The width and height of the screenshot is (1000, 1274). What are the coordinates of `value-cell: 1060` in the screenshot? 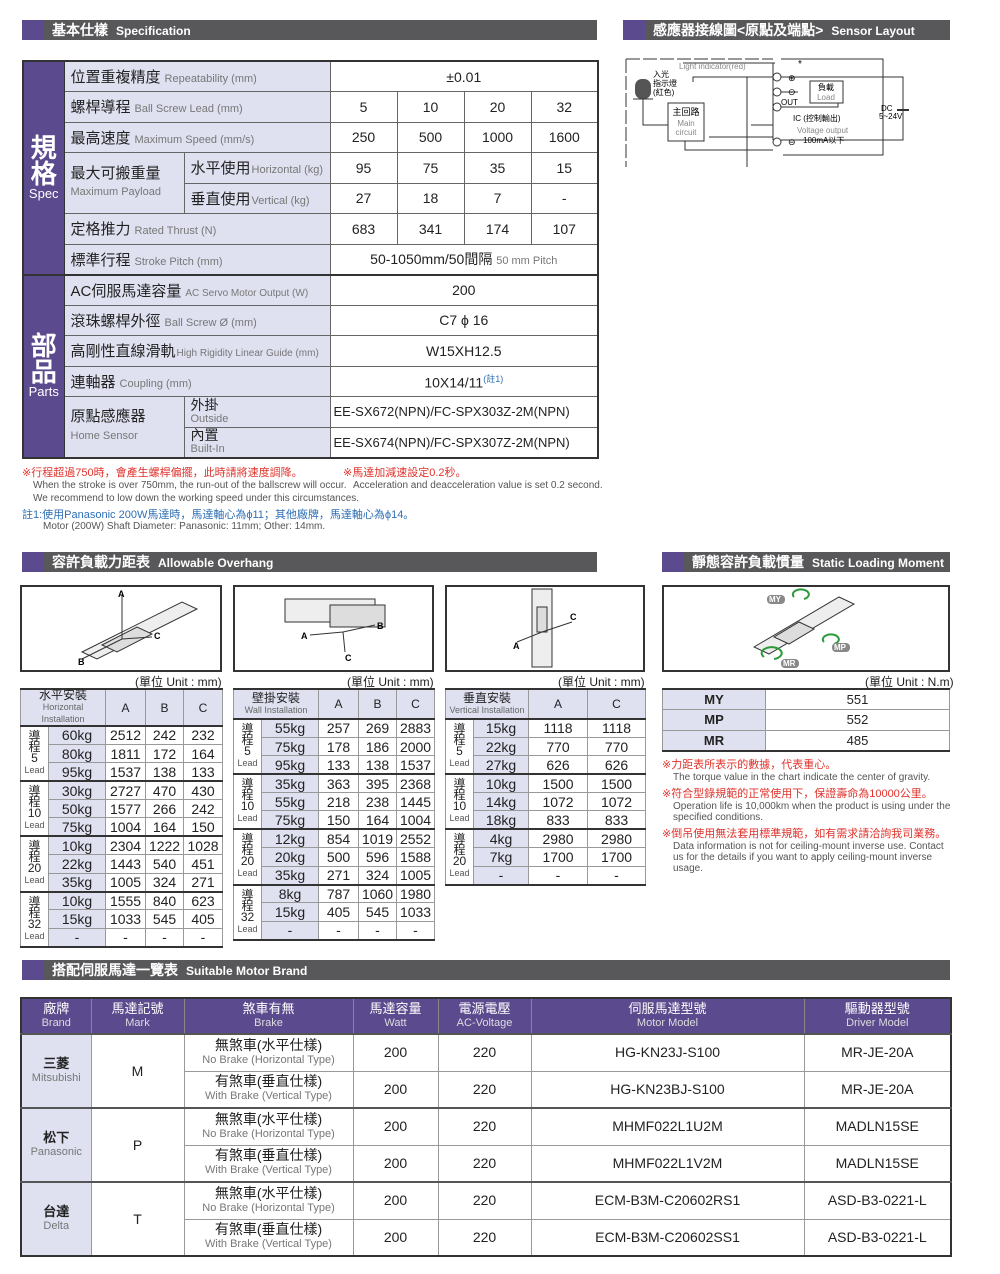 It's located at (378, 894).